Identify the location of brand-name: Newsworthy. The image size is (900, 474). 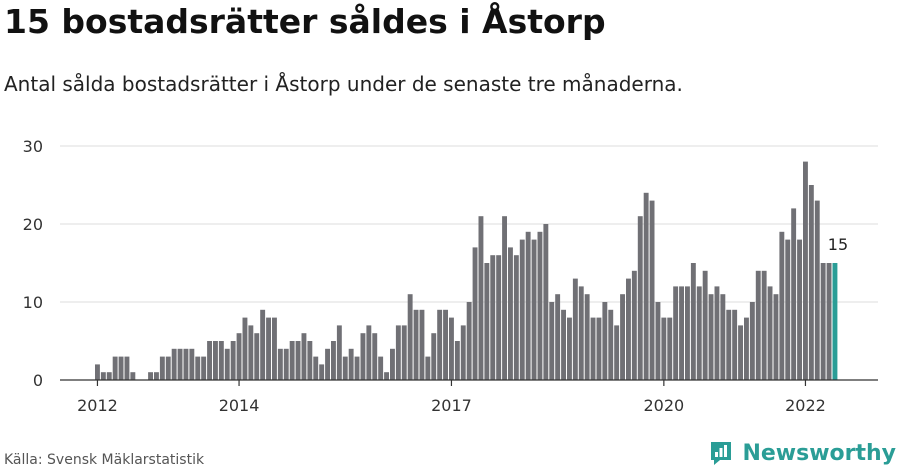
(819, 453).